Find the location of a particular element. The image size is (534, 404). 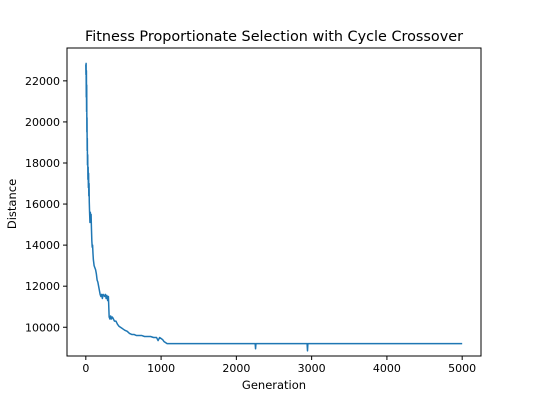

y-tick-label: 10000 is located at coordinates (42, 327).